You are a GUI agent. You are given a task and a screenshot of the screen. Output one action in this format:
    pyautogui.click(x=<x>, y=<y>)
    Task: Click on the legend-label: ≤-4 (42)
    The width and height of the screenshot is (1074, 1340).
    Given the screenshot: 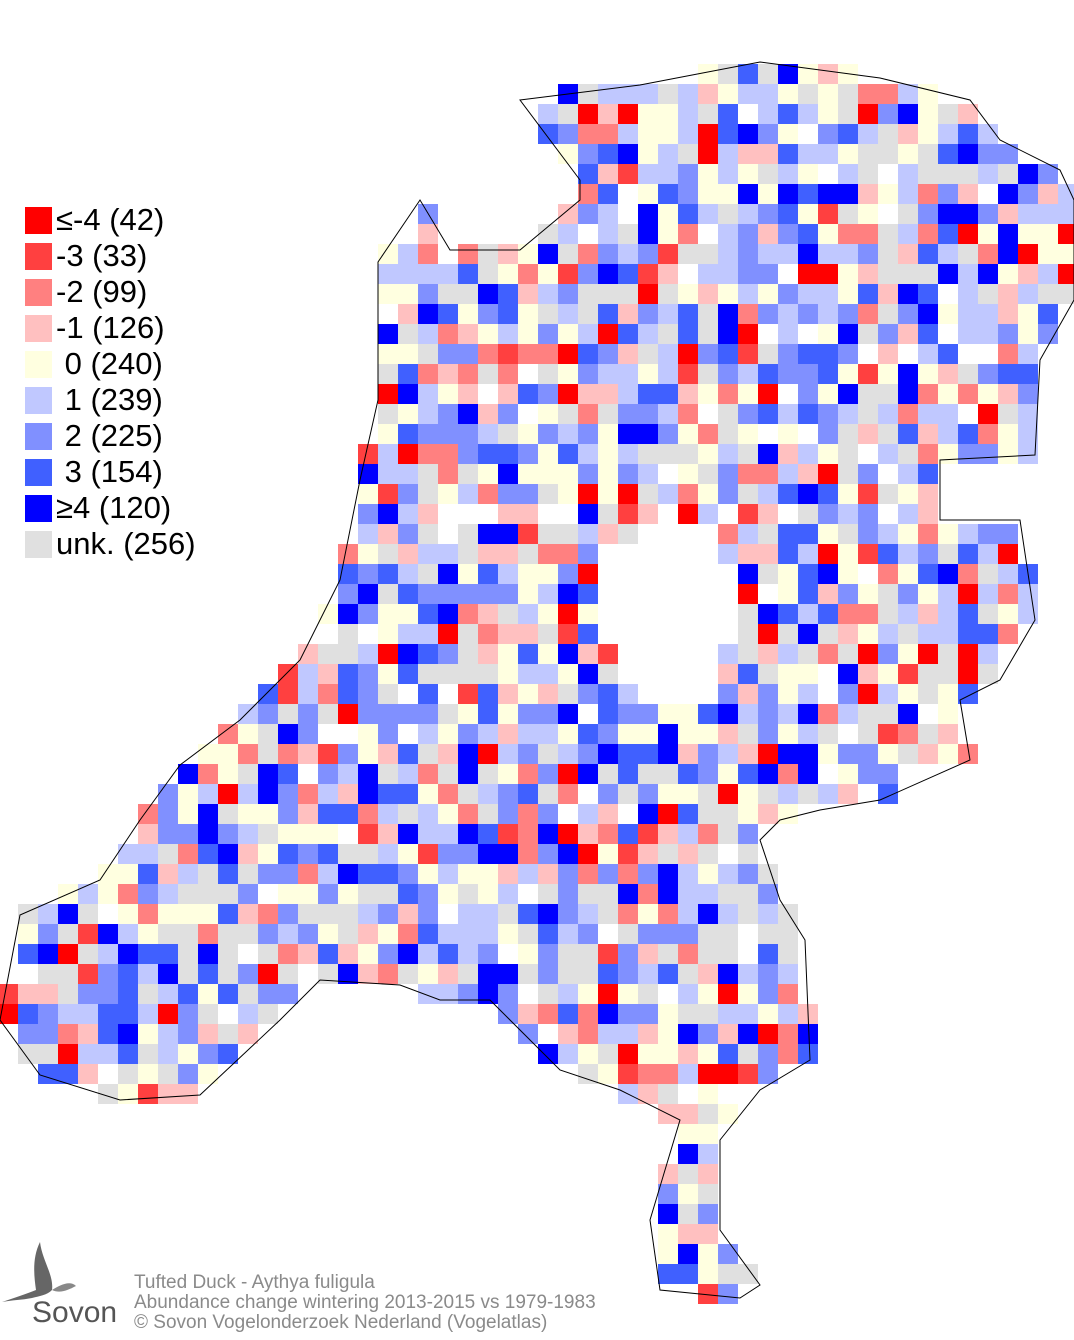 What is the action you would take?
    pyautogui.click(x=110, y=219)
    